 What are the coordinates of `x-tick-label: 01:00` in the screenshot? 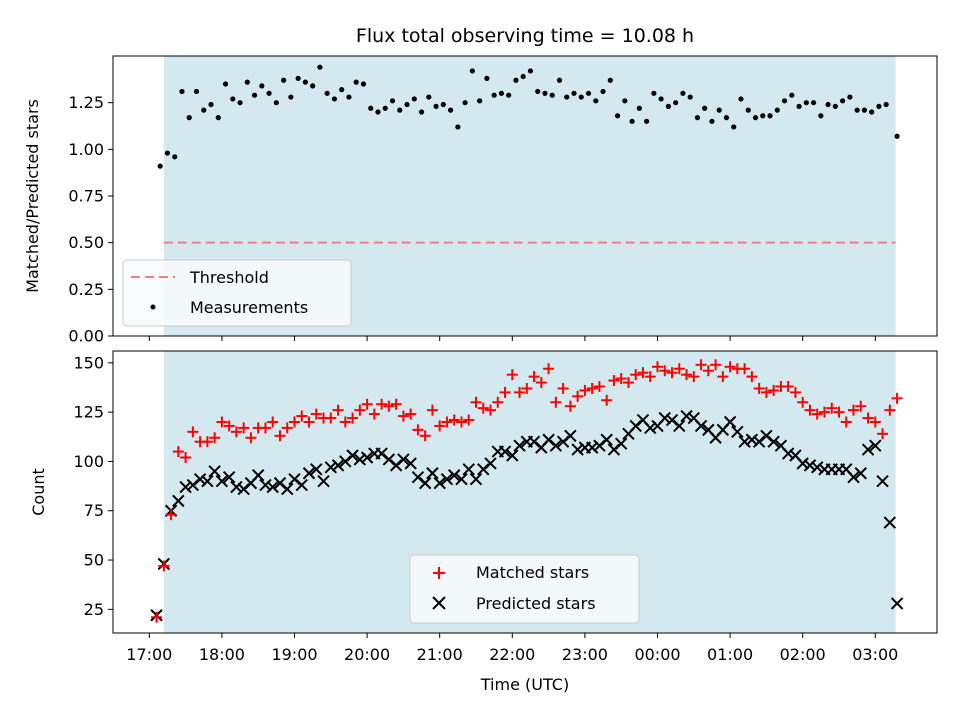 It's located at (730, 654).